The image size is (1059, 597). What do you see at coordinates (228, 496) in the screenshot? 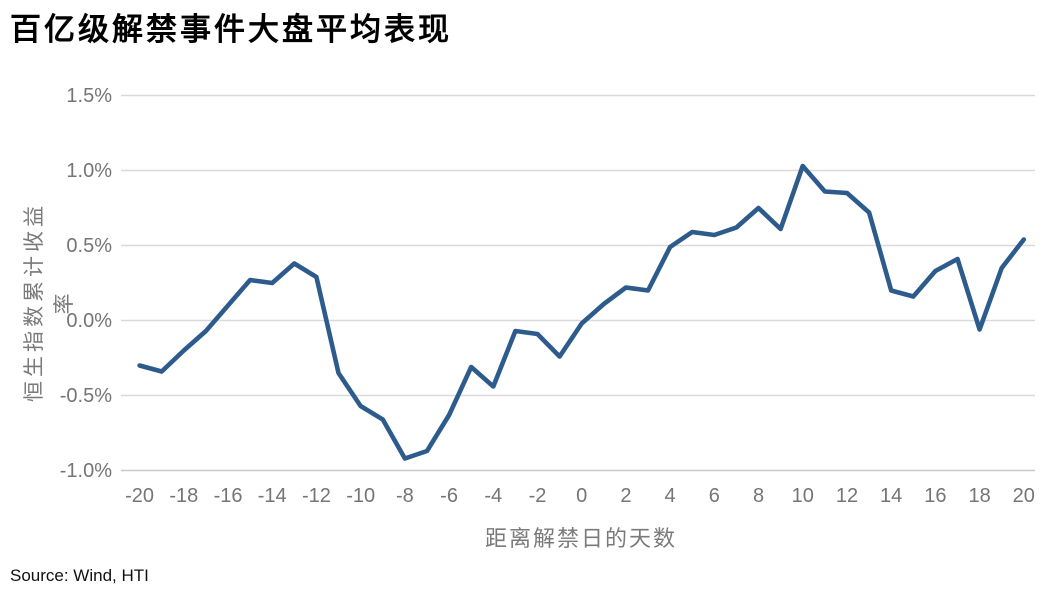
I see `x-tick-label: -16` at bounding box center [228, 496].